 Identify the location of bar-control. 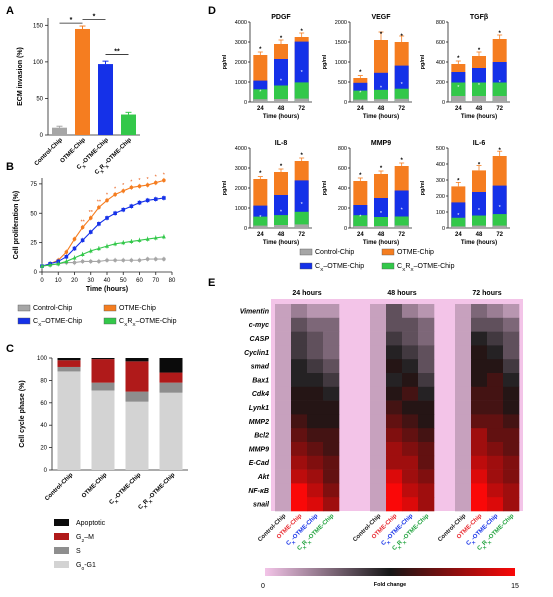
(458, 99).